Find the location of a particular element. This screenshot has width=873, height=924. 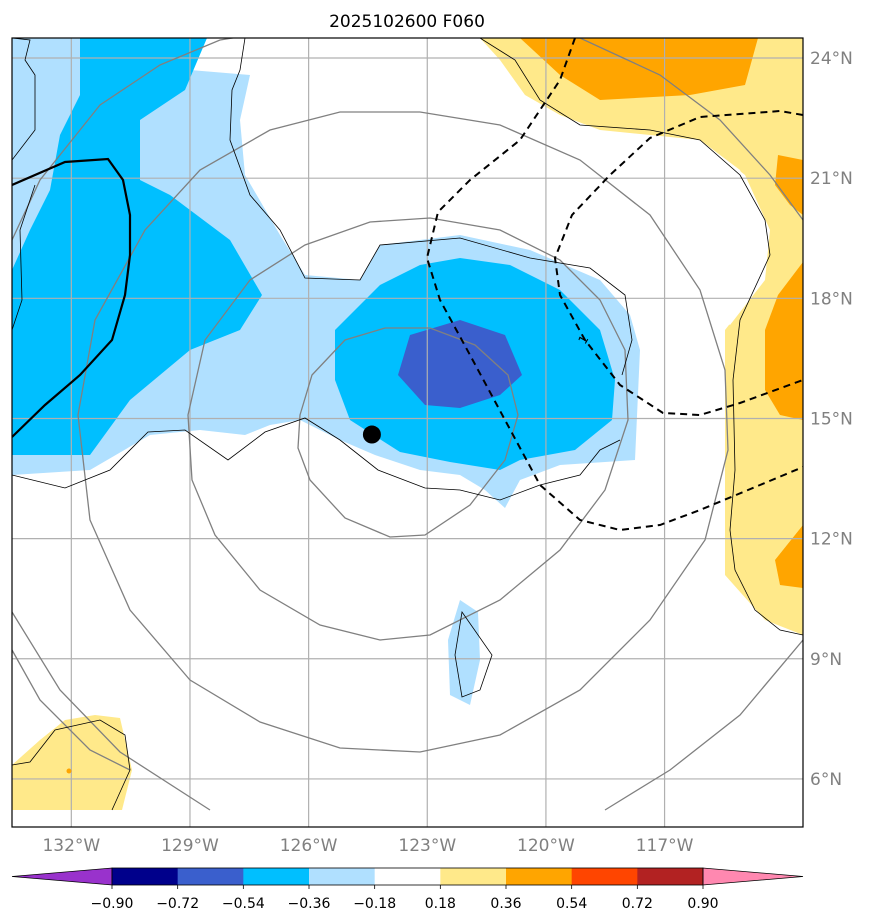

colorbar-tick-label: 0.72 is located at coordinates (637, 904).